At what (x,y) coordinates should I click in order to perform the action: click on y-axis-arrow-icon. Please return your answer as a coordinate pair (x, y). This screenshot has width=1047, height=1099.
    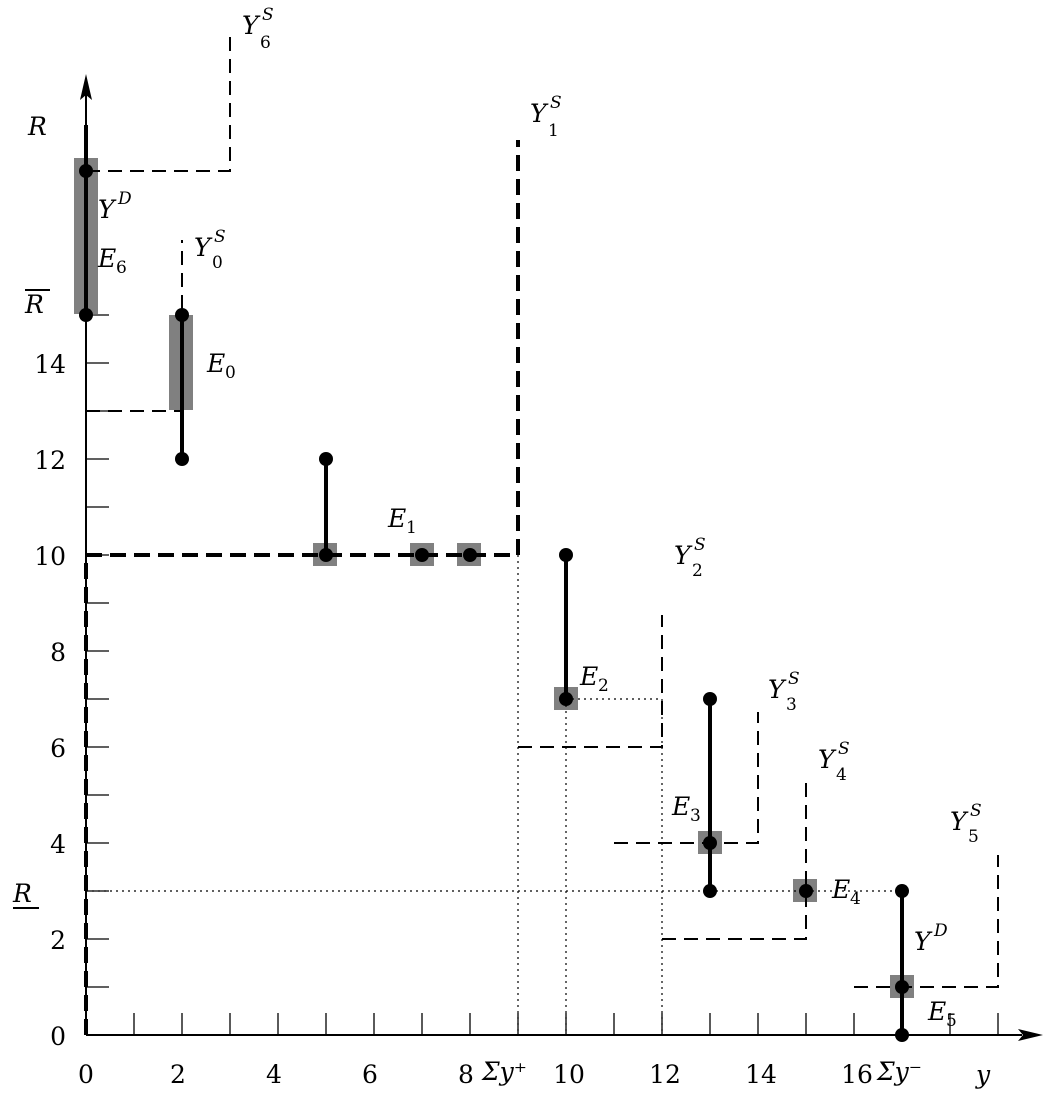
    Looking at the image, I should click on (86, 87).